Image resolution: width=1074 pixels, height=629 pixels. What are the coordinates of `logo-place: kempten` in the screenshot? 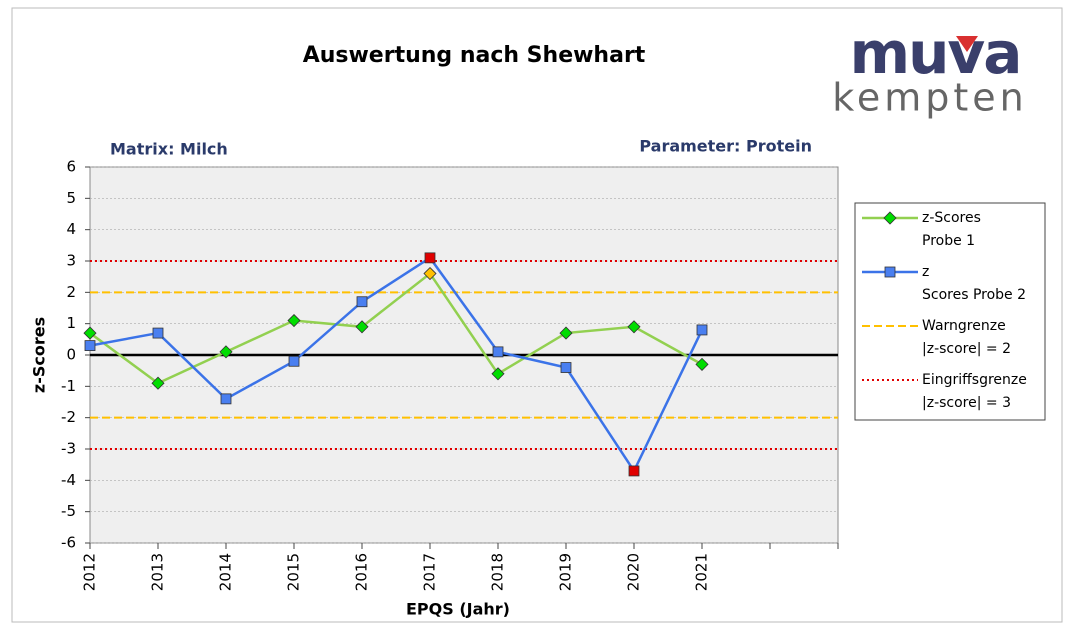 It's located at (930, 98).